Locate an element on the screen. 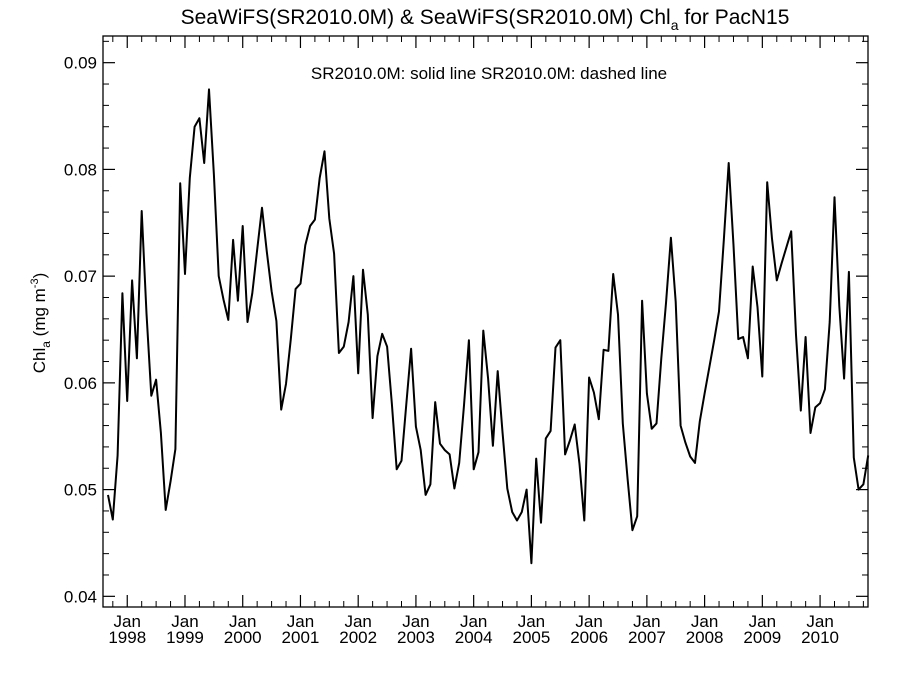 The width and height of the screenshot is (900, 675). x-tick-year-label: 2004 is located at coordinates (474, 637).